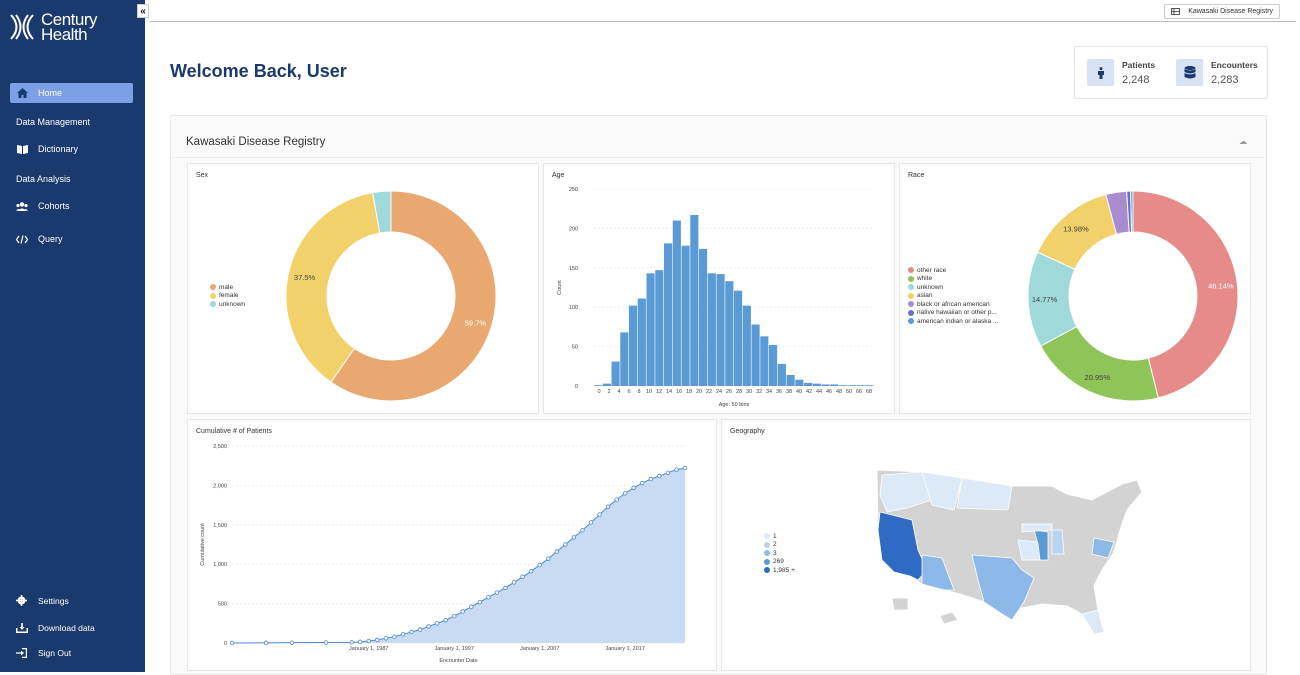  What do you see at coordinates (779, 553) in the screenshot?
I see `legend-item: 3` at bounding box center [779, 553].